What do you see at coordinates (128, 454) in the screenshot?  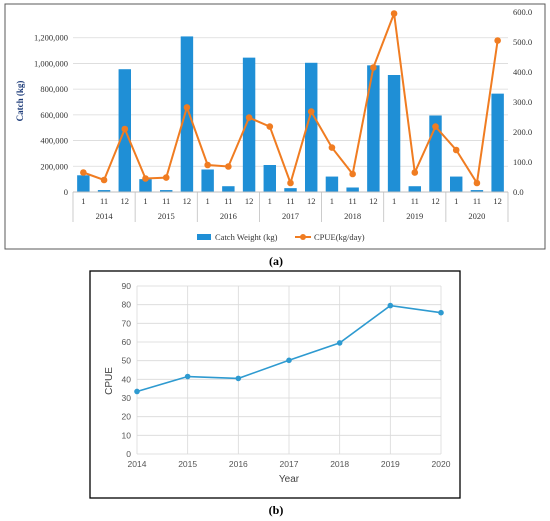 I see `y-tick-label: 0` at bounding box center [128, 454].